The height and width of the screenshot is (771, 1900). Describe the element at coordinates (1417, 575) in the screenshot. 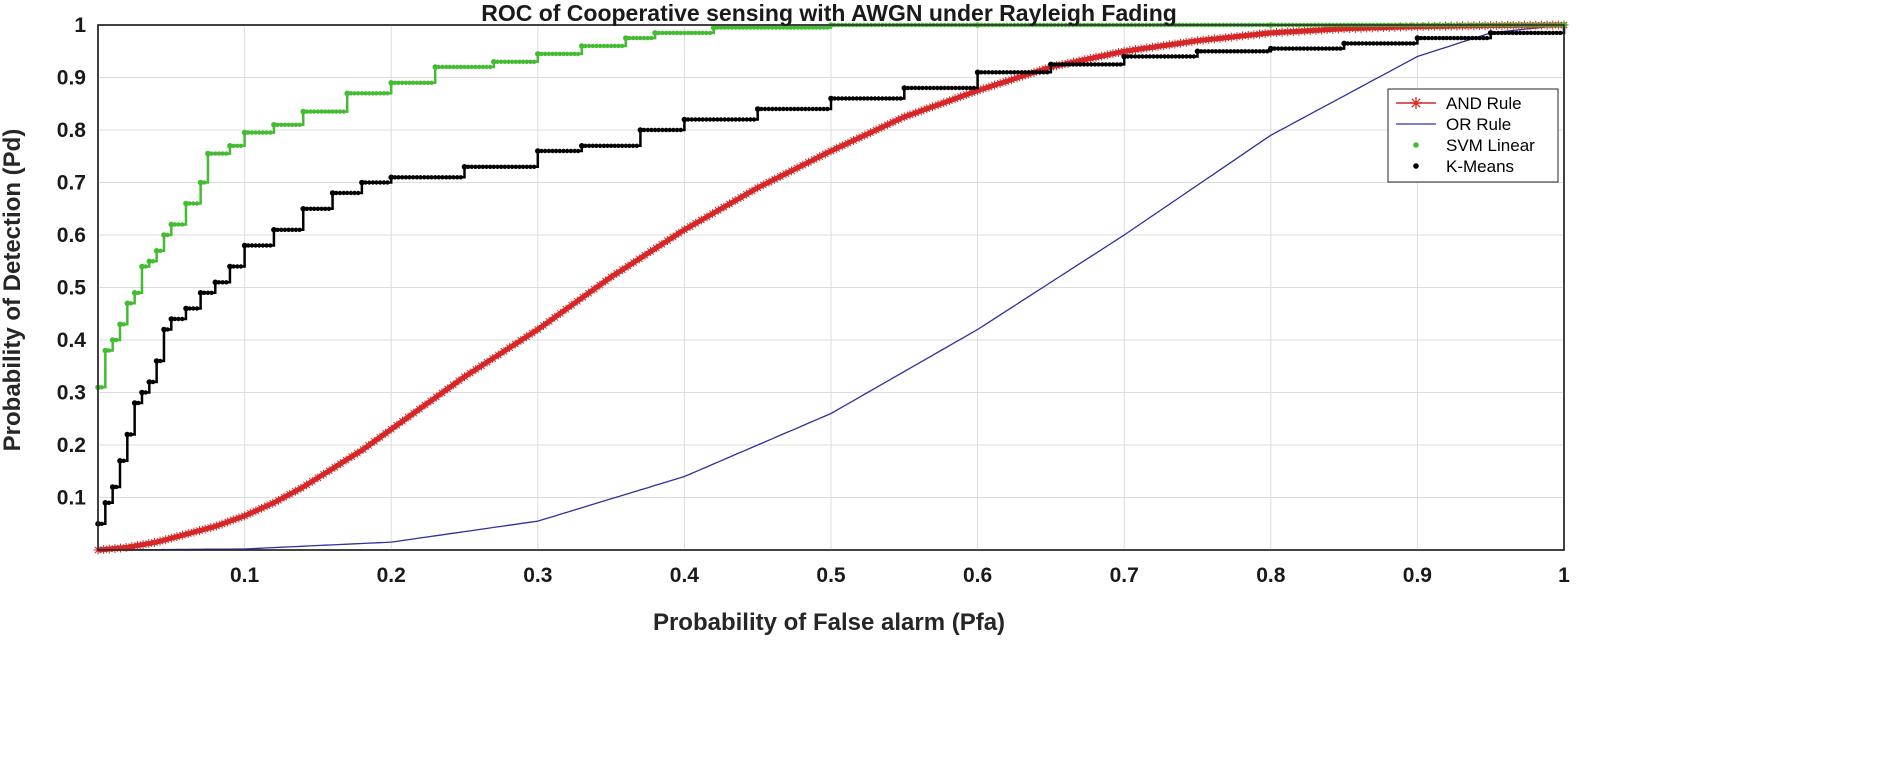

I see `x-tick-label: 0.9` at that location.